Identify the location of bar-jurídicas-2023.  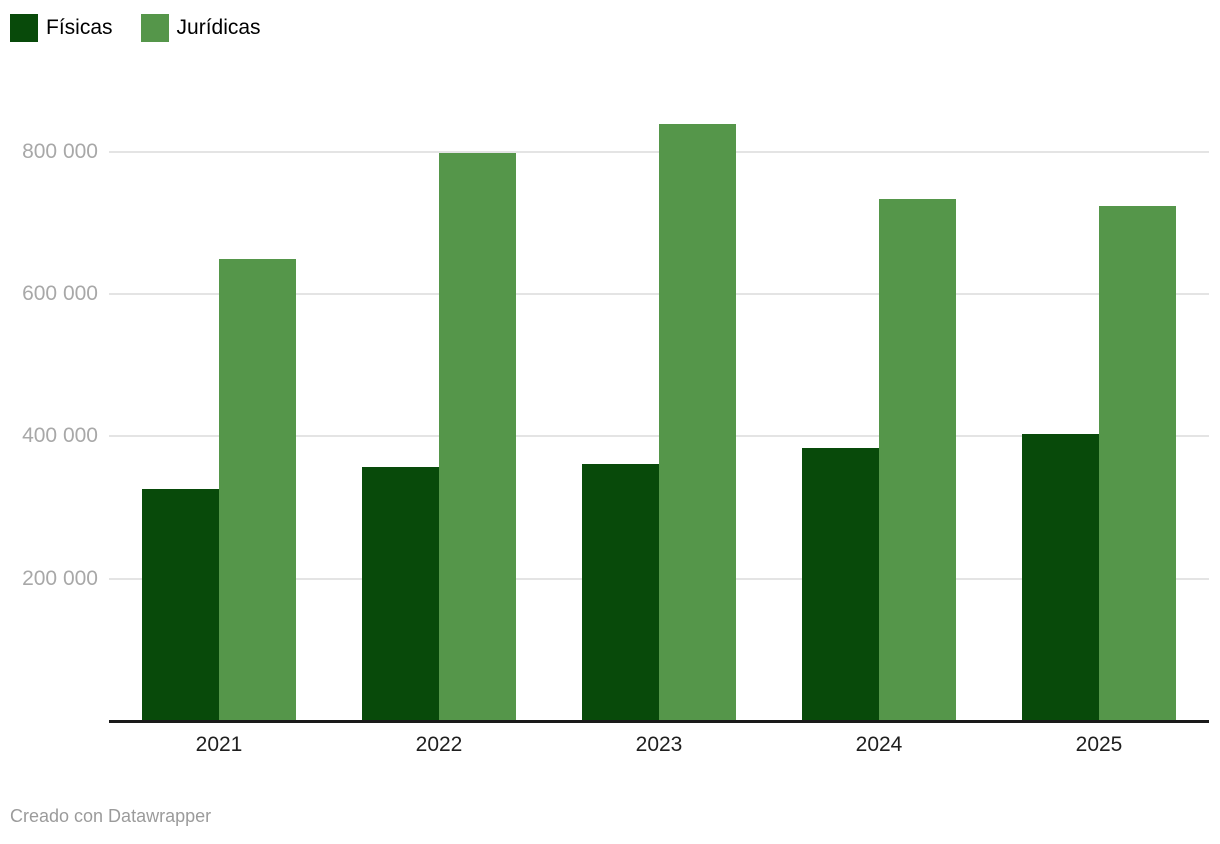
(697, 422).